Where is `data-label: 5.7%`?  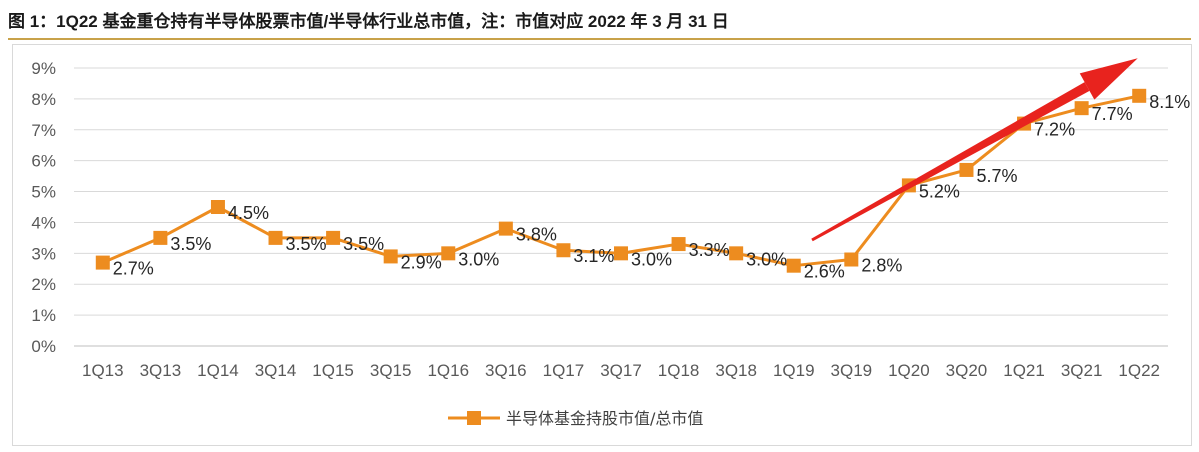
data-label: 5.7% is located at coordinates (996, 176).